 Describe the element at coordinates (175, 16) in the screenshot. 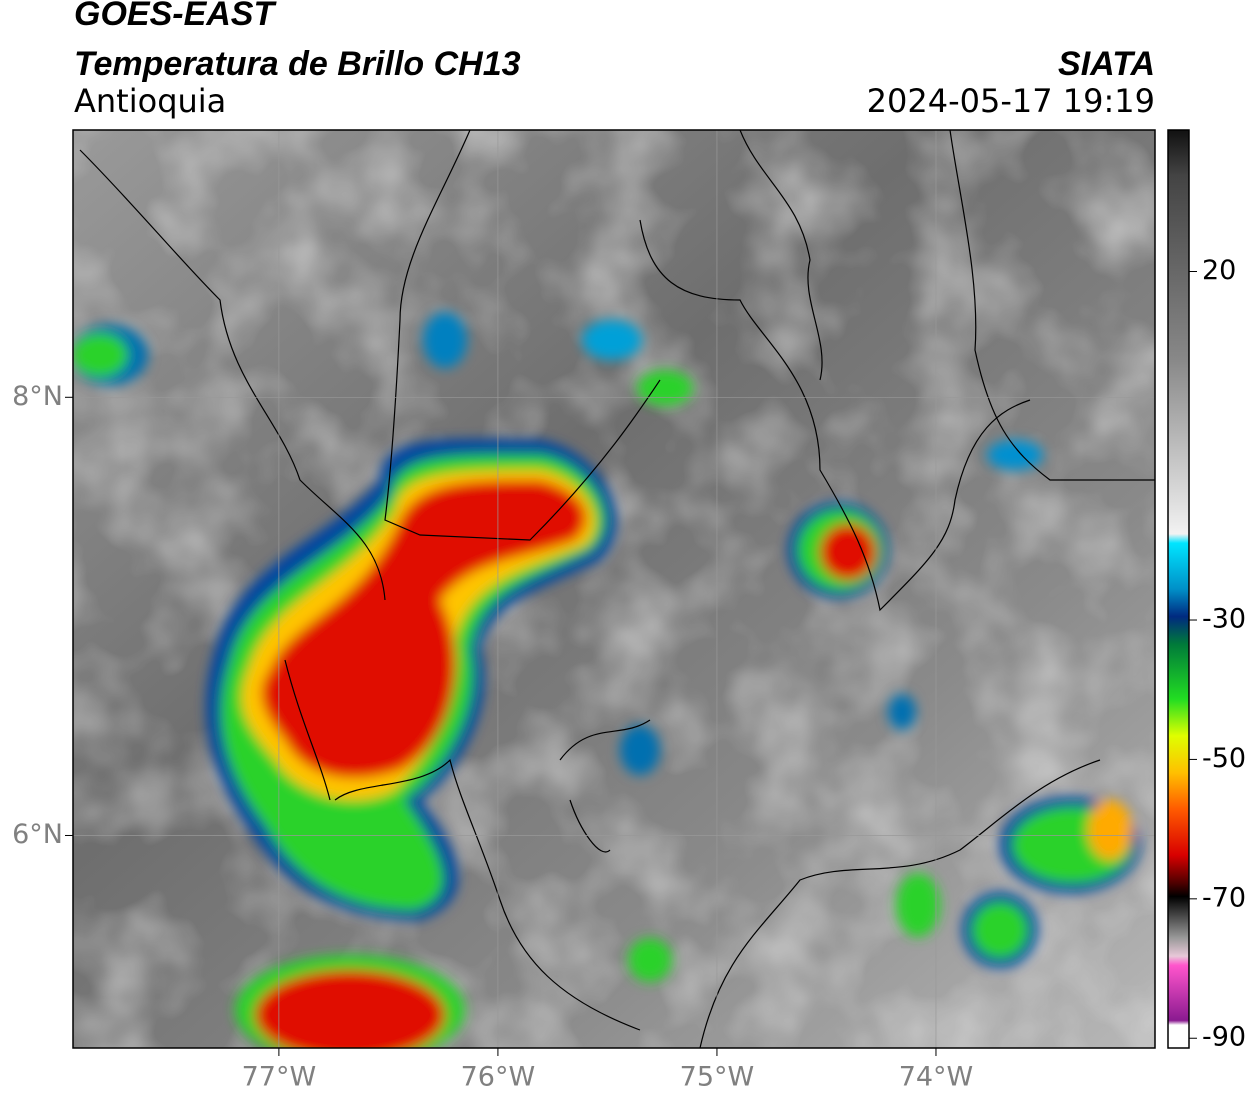

I see `satellite: GOES-EAST` at that location.